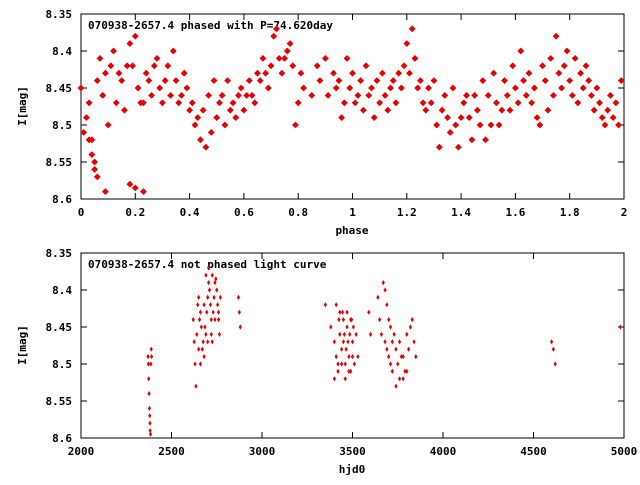  Describe the element at coordinates (624, 212) in the screenshot. I see `x-tick-label: 2` at that location.